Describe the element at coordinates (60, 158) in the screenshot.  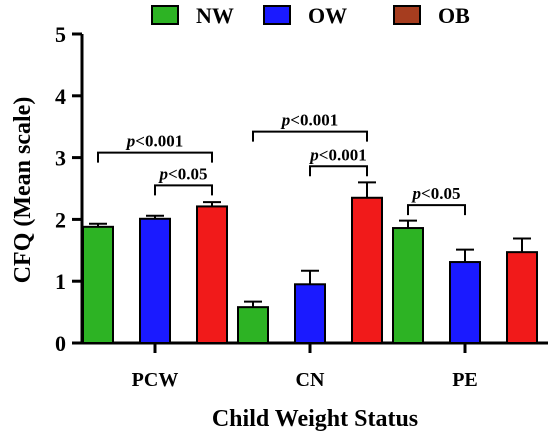
I see `y-tick-label: 3` at that location.